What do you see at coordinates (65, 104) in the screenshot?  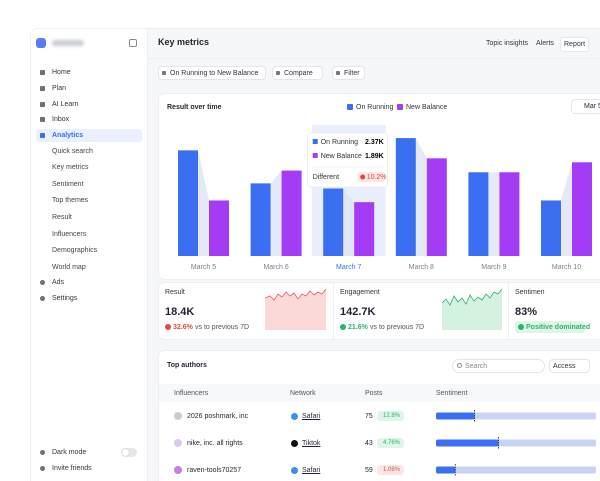 I see `nav-item: AI Learn` at bounding box center [65, 104].